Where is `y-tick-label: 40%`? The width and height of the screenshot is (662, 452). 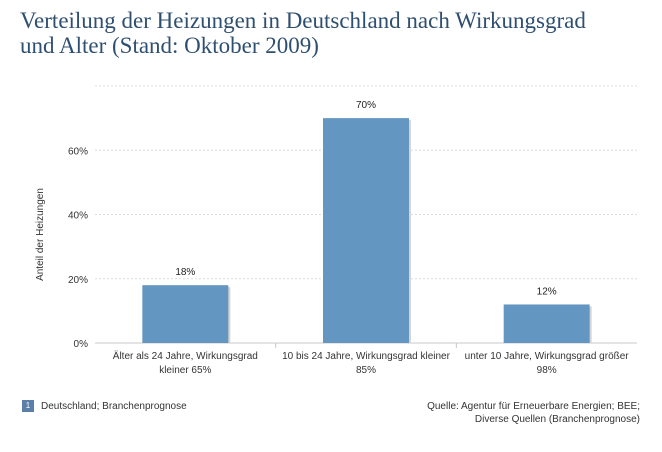 y-tick-label: 40% is located at coordinates (78, 216).